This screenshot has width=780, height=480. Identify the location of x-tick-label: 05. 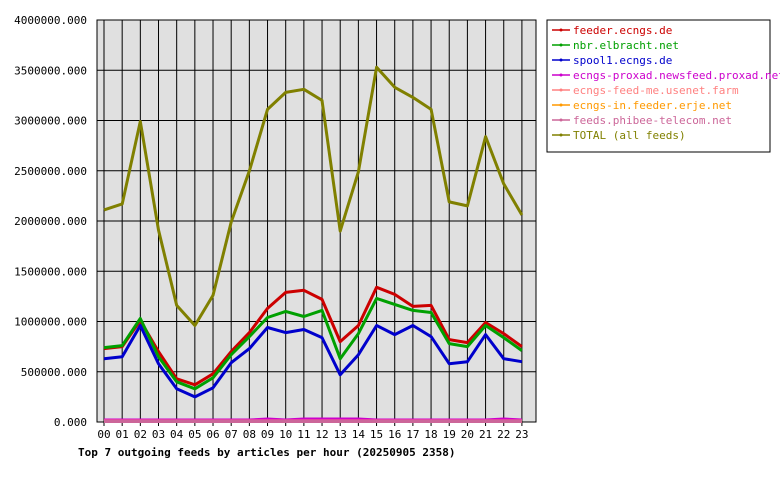
(194, 434).